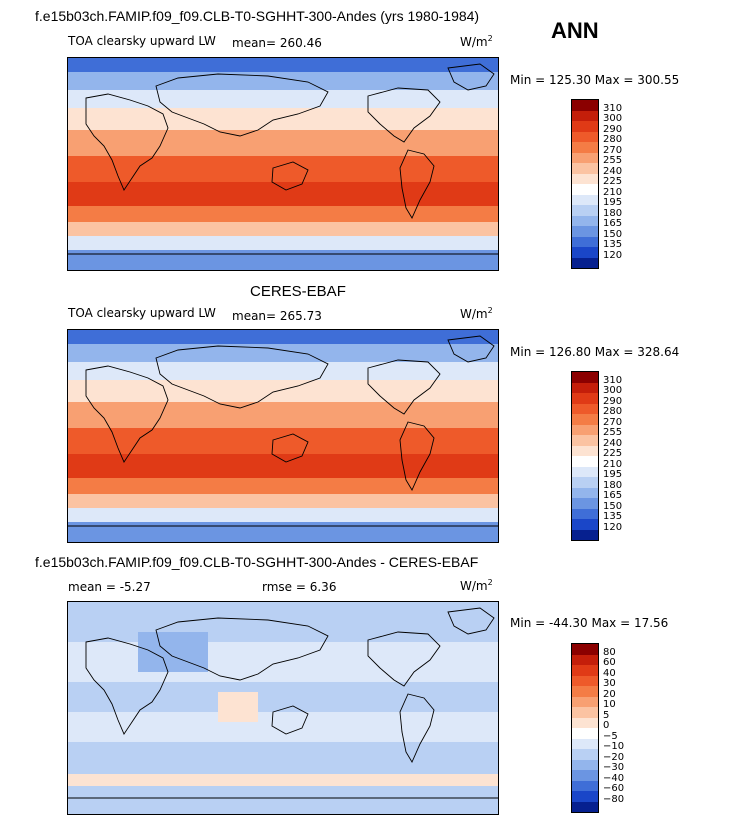 The image size is (733, 821). I want to click on colorbar-tick-label: 30, so click(609, 683).